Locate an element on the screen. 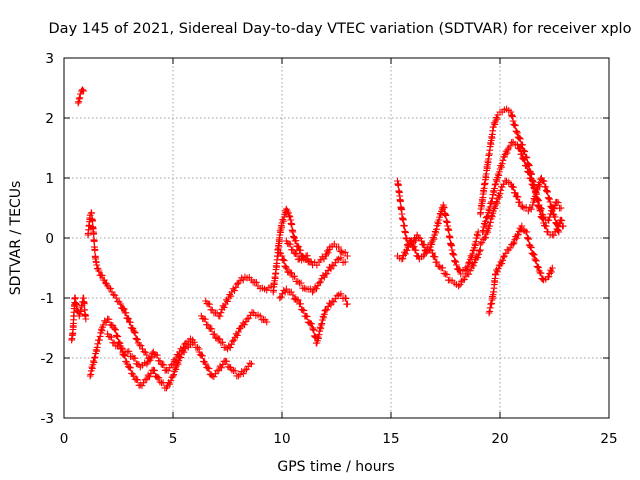 Image resolution: width=640 pixels, height=480 pixels. x-axis-label: GPS time / hours is located at coordinates (335, 467).